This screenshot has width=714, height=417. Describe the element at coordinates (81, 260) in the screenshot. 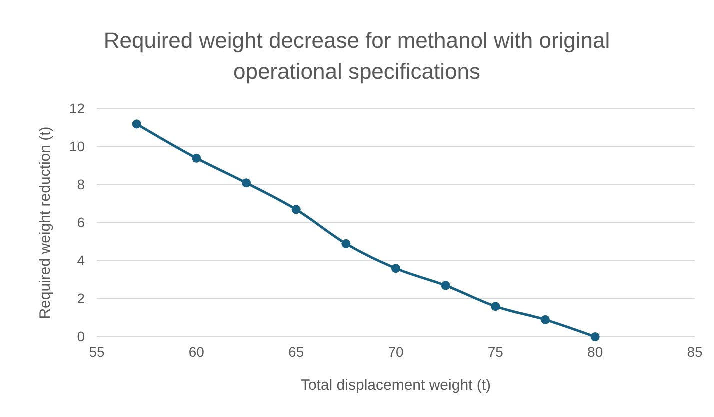

I see `y-tick-label: 4` at that location.